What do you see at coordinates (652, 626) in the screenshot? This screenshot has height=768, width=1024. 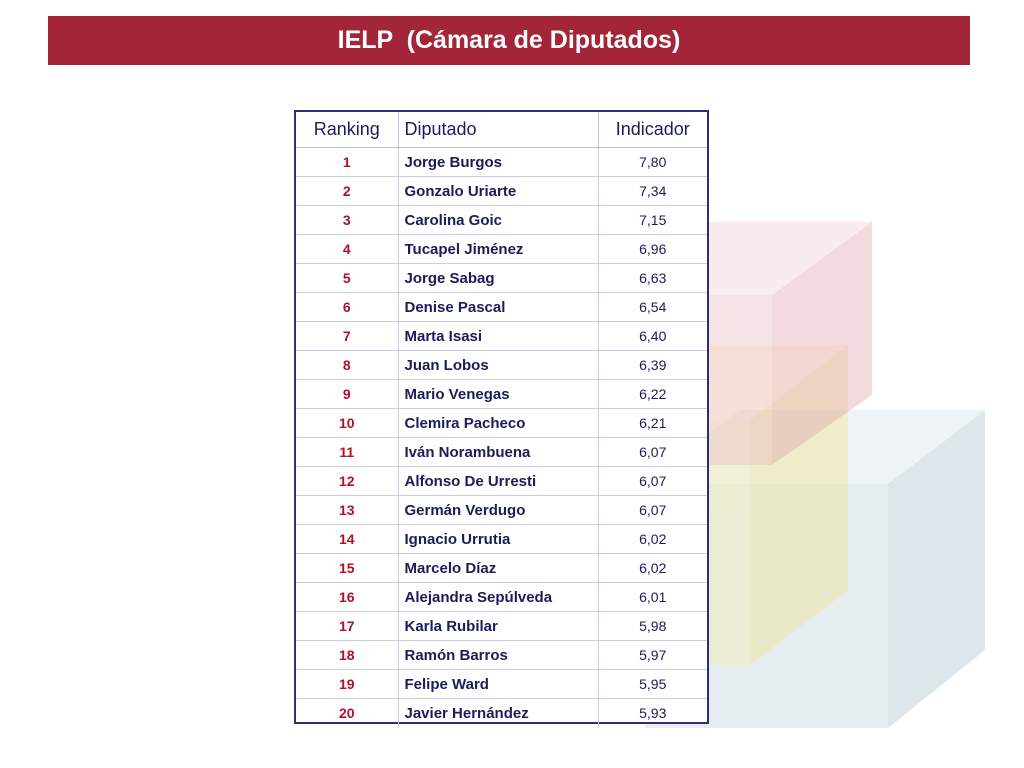 I see `indicador-value-cell: 5,98` at bounding box center [652, 626].